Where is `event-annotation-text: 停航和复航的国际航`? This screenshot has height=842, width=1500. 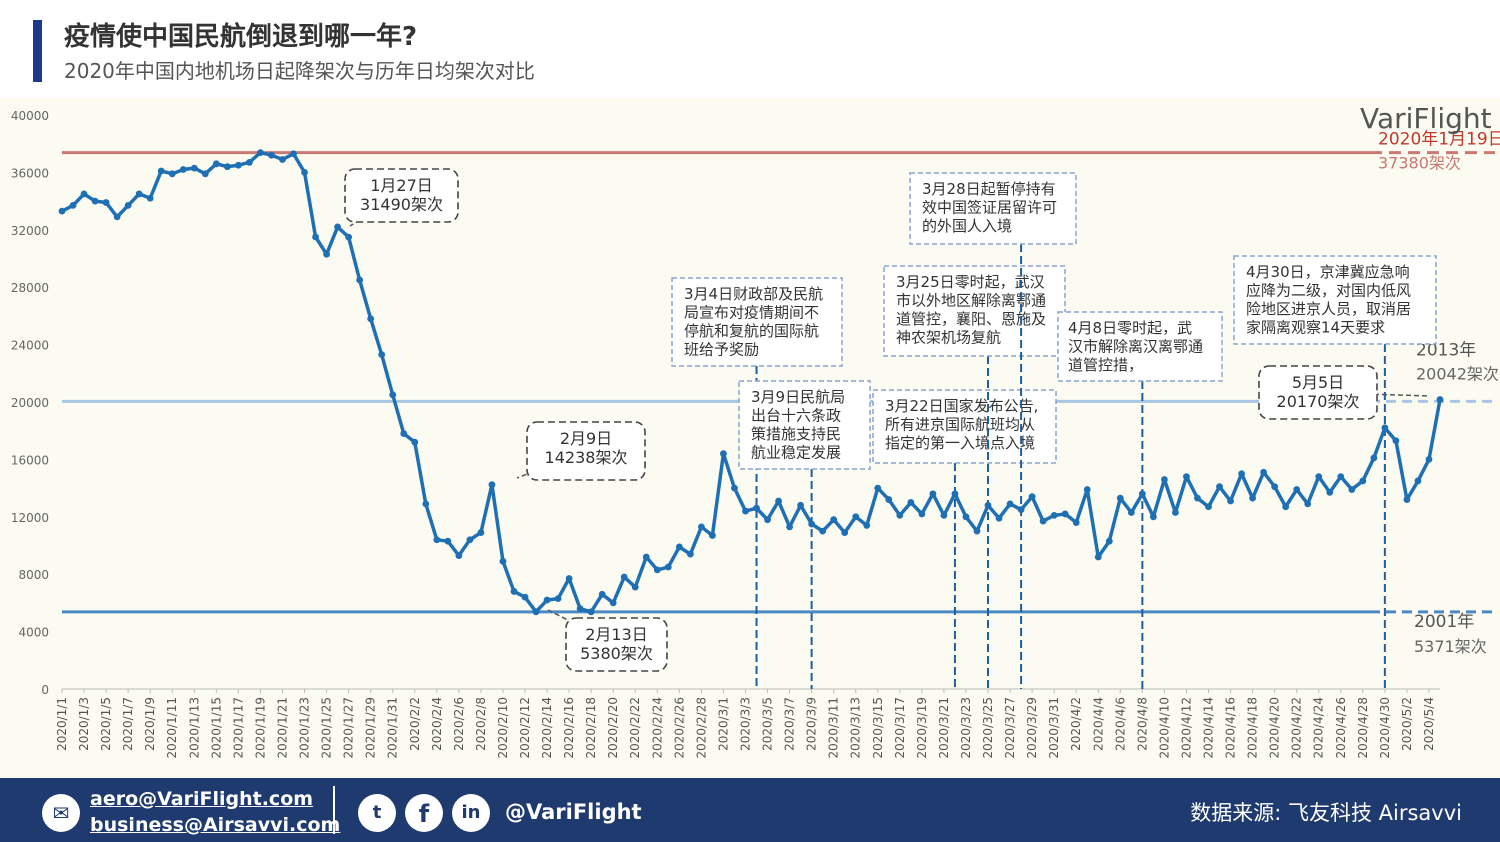 event-annotation-text: 停航和复航的国际航 is located at coordinates (751, 331).